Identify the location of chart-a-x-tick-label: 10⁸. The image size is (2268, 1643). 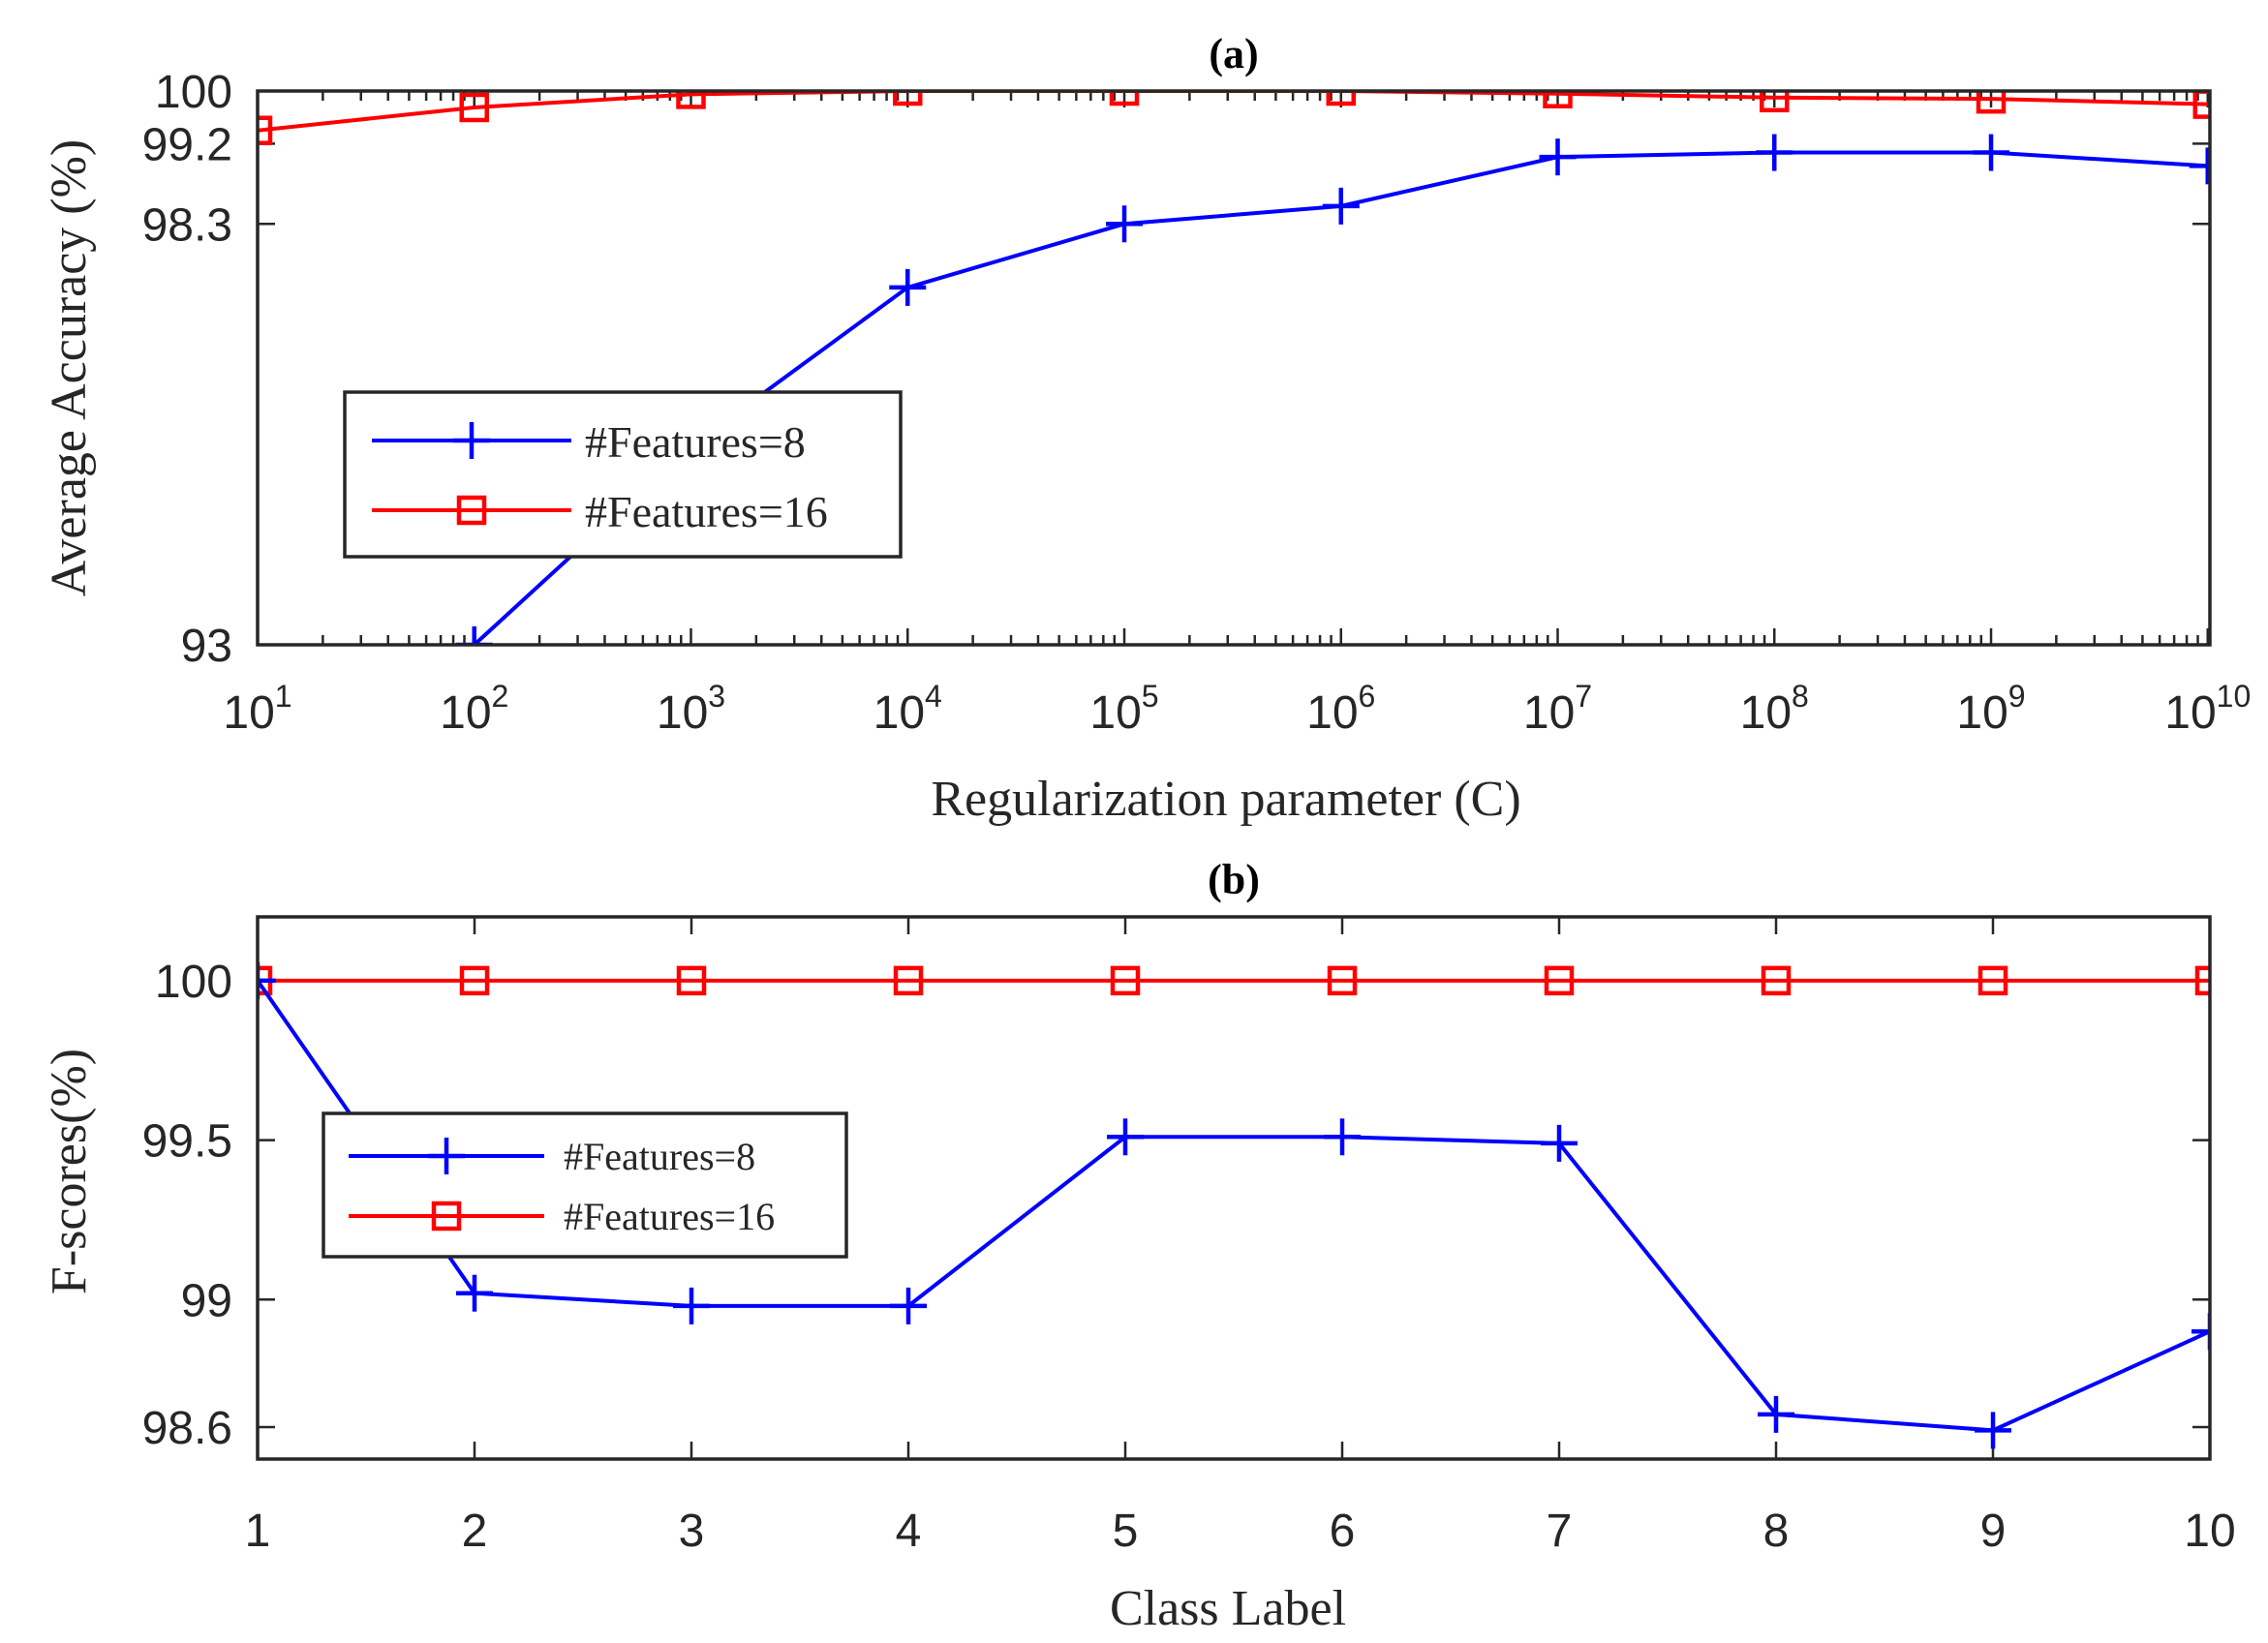
(1775, 709).